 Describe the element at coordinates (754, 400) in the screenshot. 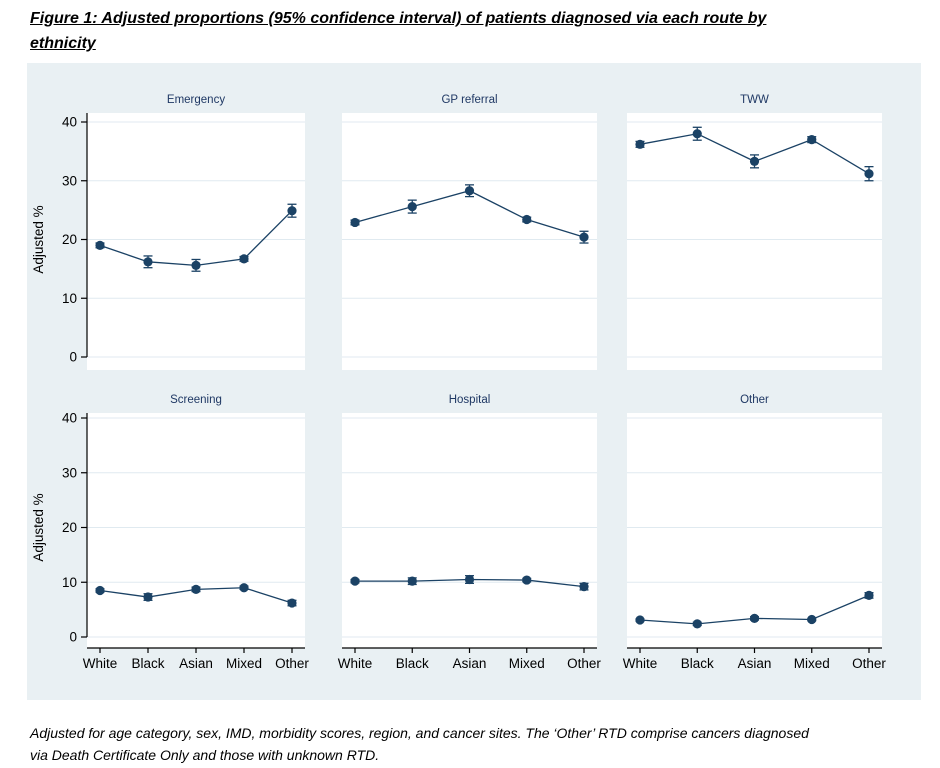

I see `panel-title: Other` at that location.